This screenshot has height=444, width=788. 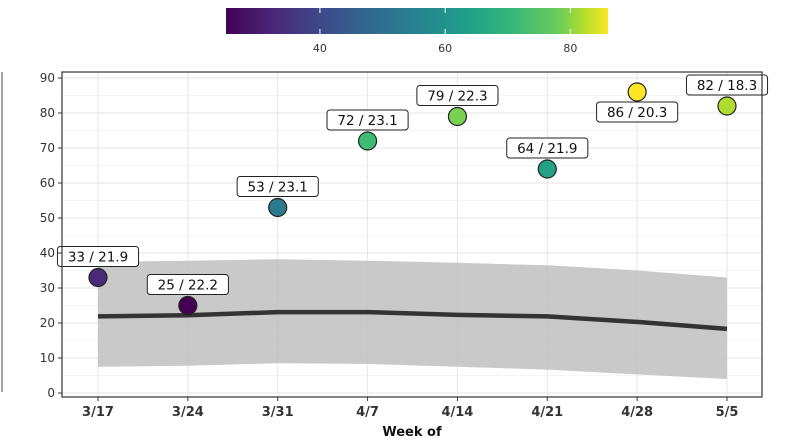 I want to click on point-label-text: 33 / 21.9, so click(x=98, y=258).